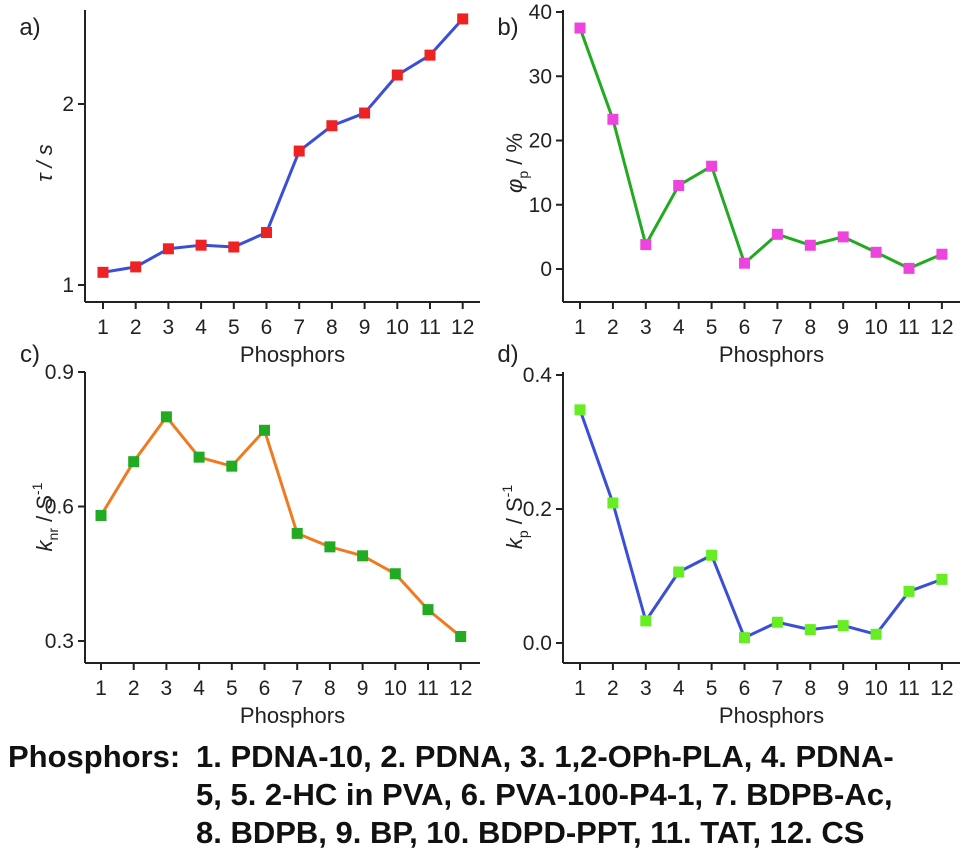  I want to click on panel-label: c), so click(30, 354).